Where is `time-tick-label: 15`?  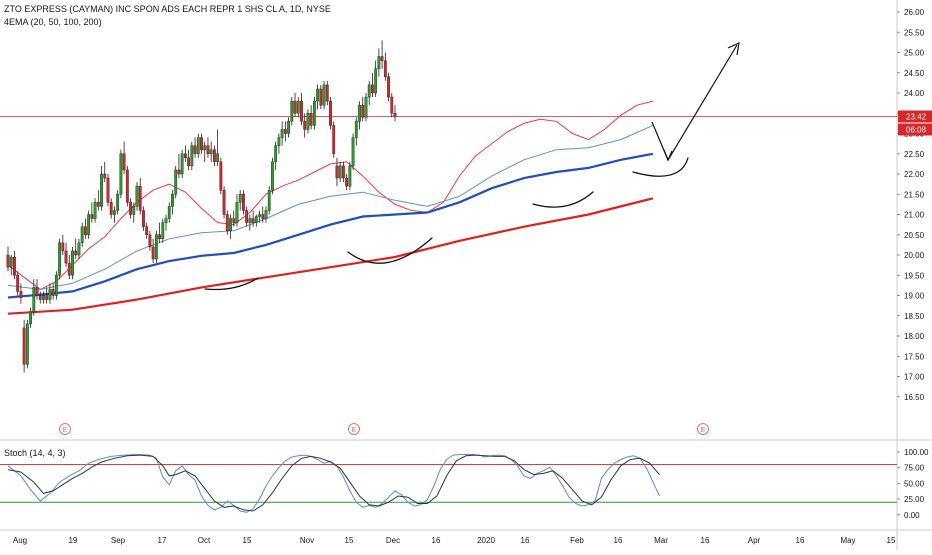 time-tick-label: 15 is located at coordinates (247, 540).